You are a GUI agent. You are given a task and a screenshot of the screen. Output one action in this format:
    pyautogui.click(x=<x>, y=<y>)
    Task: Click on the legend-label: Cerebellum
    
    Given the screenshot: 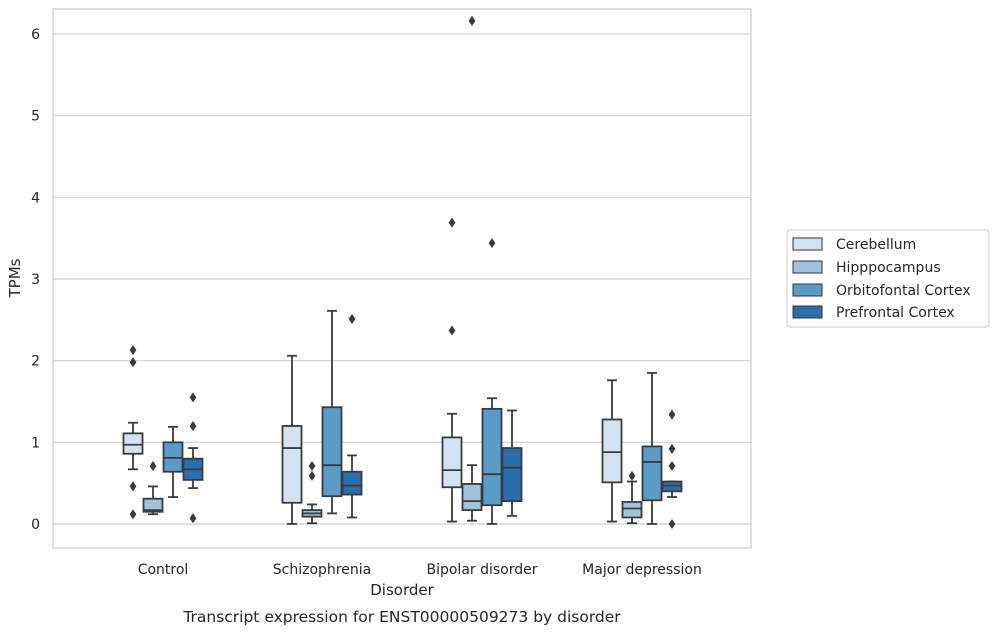 What is the action you would take?
    pyautogui.click(x=876, y=245)
    